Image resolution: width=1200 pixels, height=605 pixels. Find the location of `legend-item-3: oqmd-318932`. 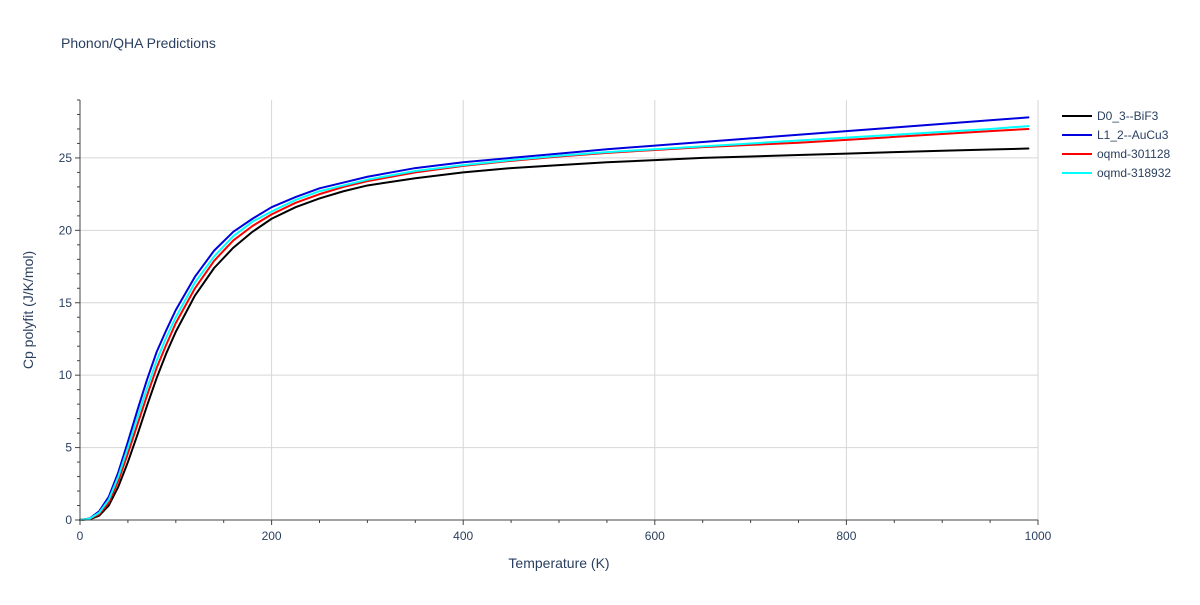

legend-item-3: oqmd-318932 is located at coordinates (1116, 172).